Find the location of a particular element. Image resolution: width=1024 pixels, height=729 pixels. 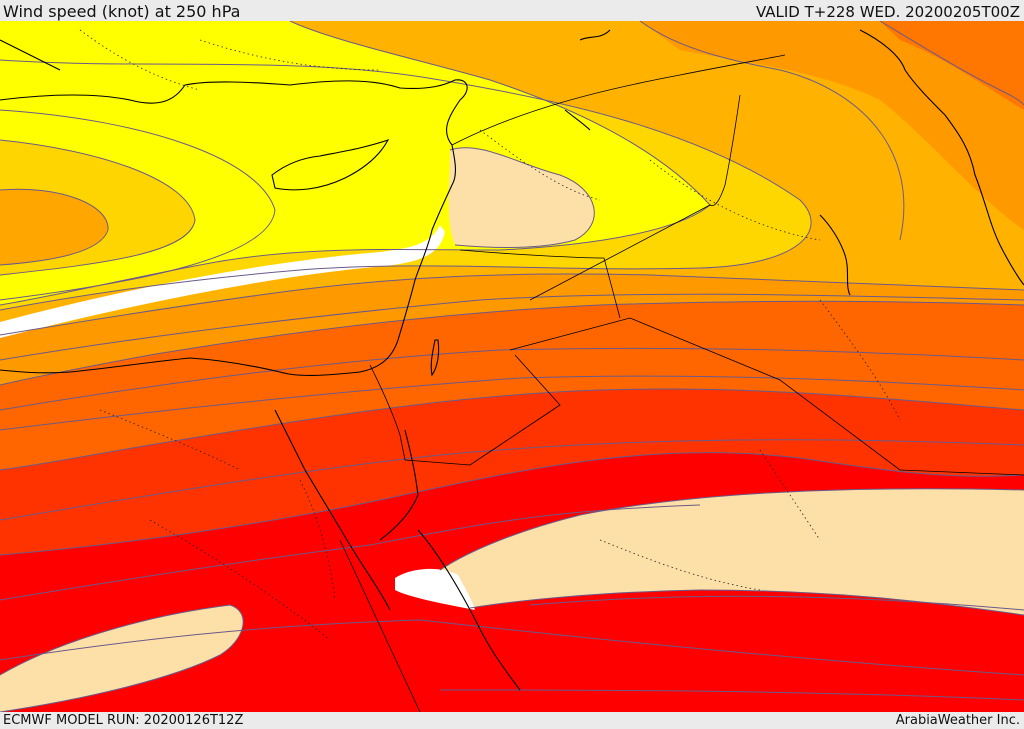

field-tan-core-south is located at coordinates (731, 551).